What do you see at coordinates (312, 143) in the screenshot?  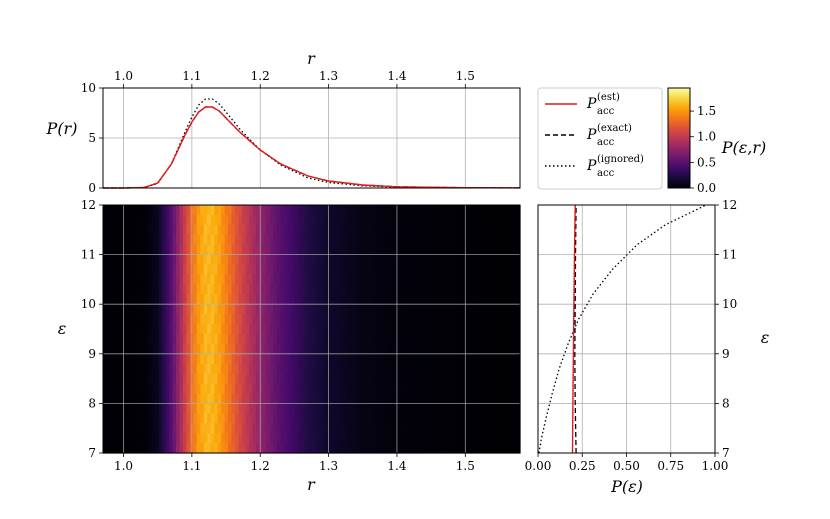 I see `top-lines` at bounding box center [312, 143].